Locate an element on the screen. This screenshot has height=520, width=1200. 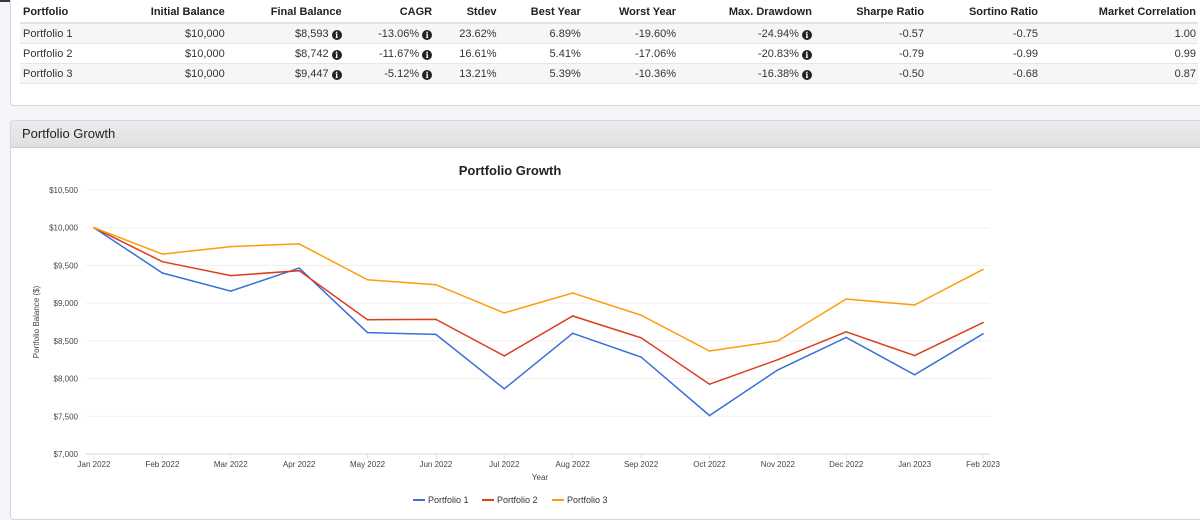
table-cell: -20.83% i is located at coordinates (746, 53).